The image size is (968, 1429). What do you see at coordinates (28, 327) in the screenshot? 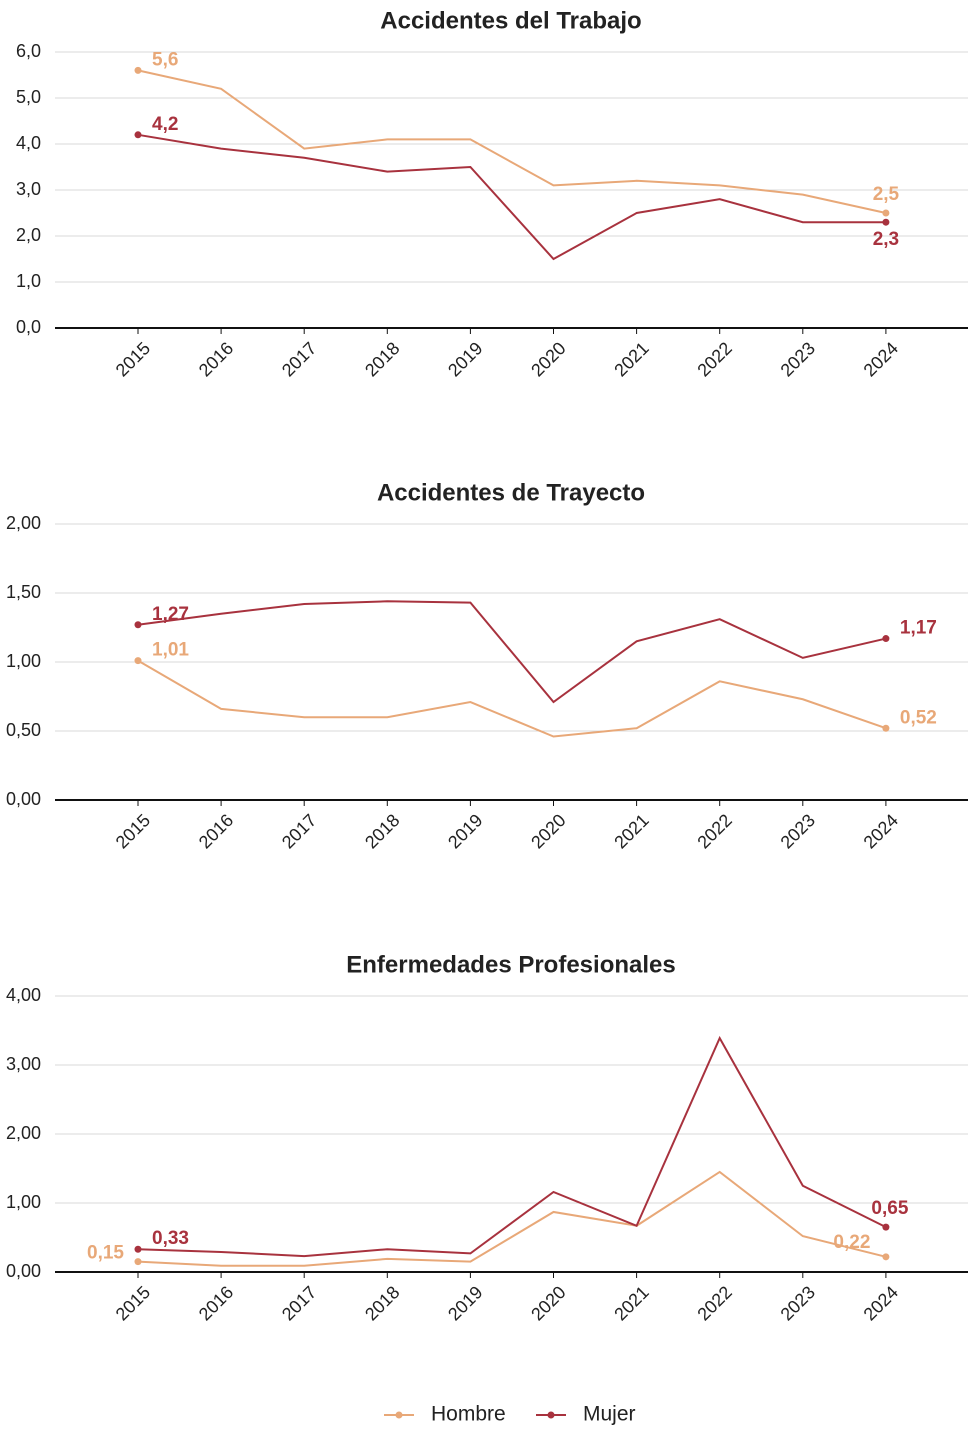
I see `y-tick-label: 0,0` at bounding box center [28, 327].